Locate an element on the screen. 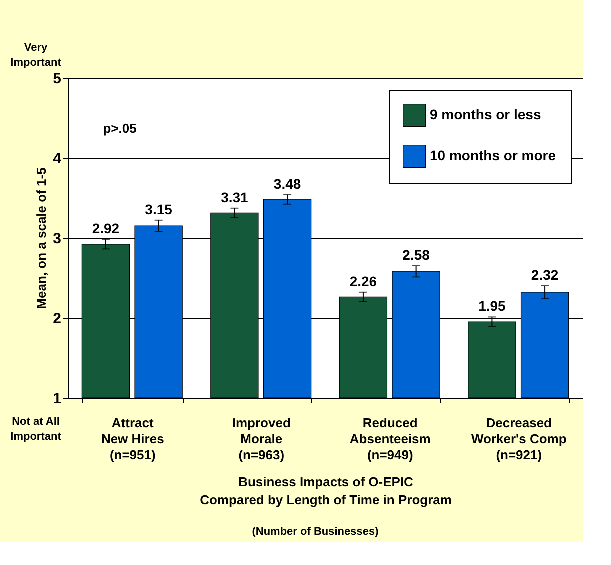  data-label: 3.48 is located at coordinates (288, 184).